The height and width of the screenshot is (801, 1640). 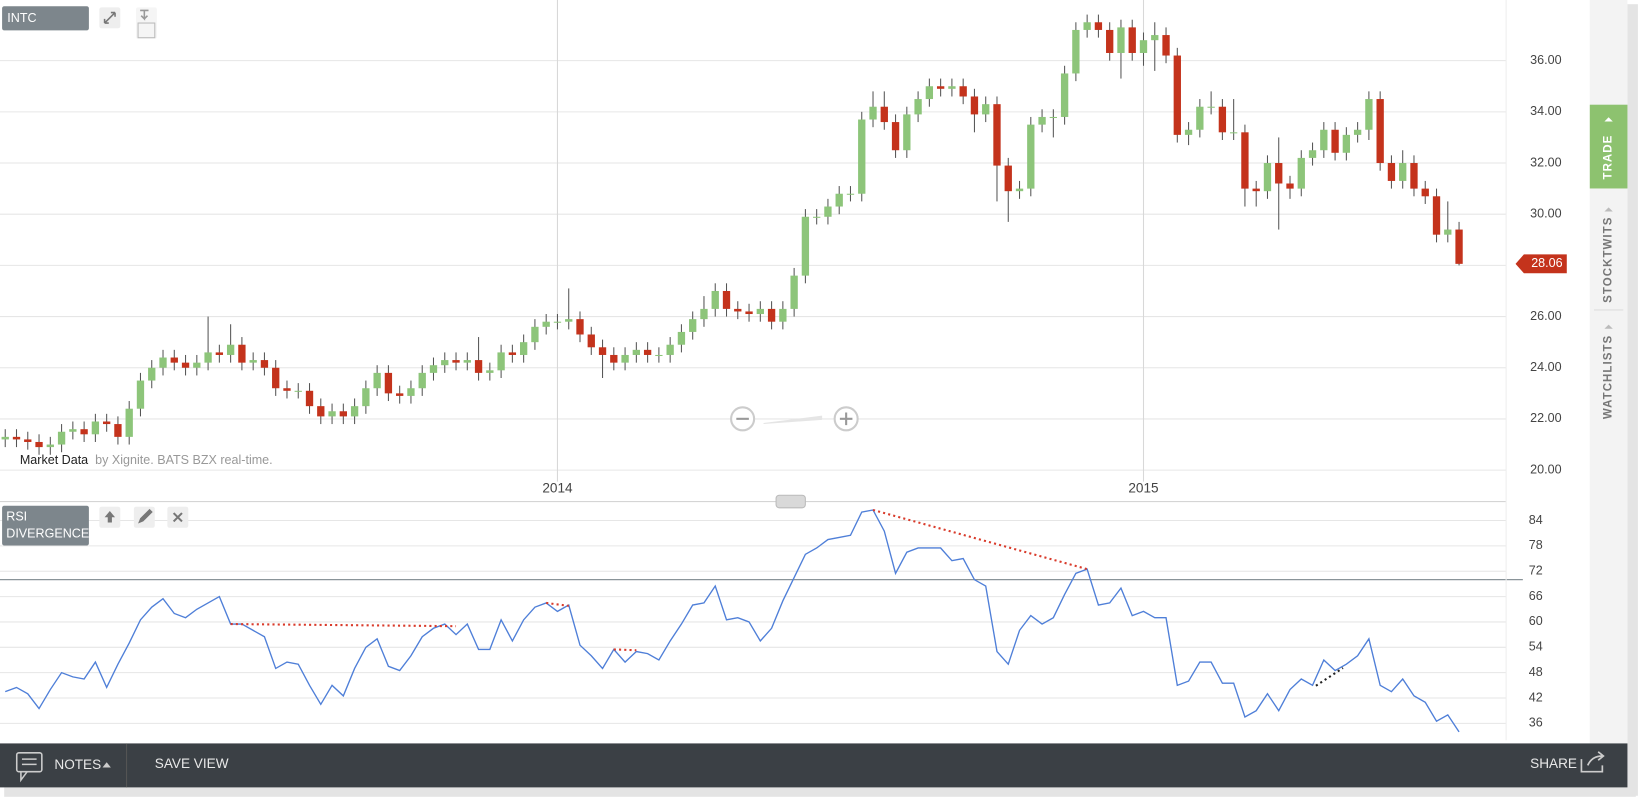 What do you see at coordinates (343, 625) in the screenshot?
I see `divergence-line` at bounding box center [343, 625].